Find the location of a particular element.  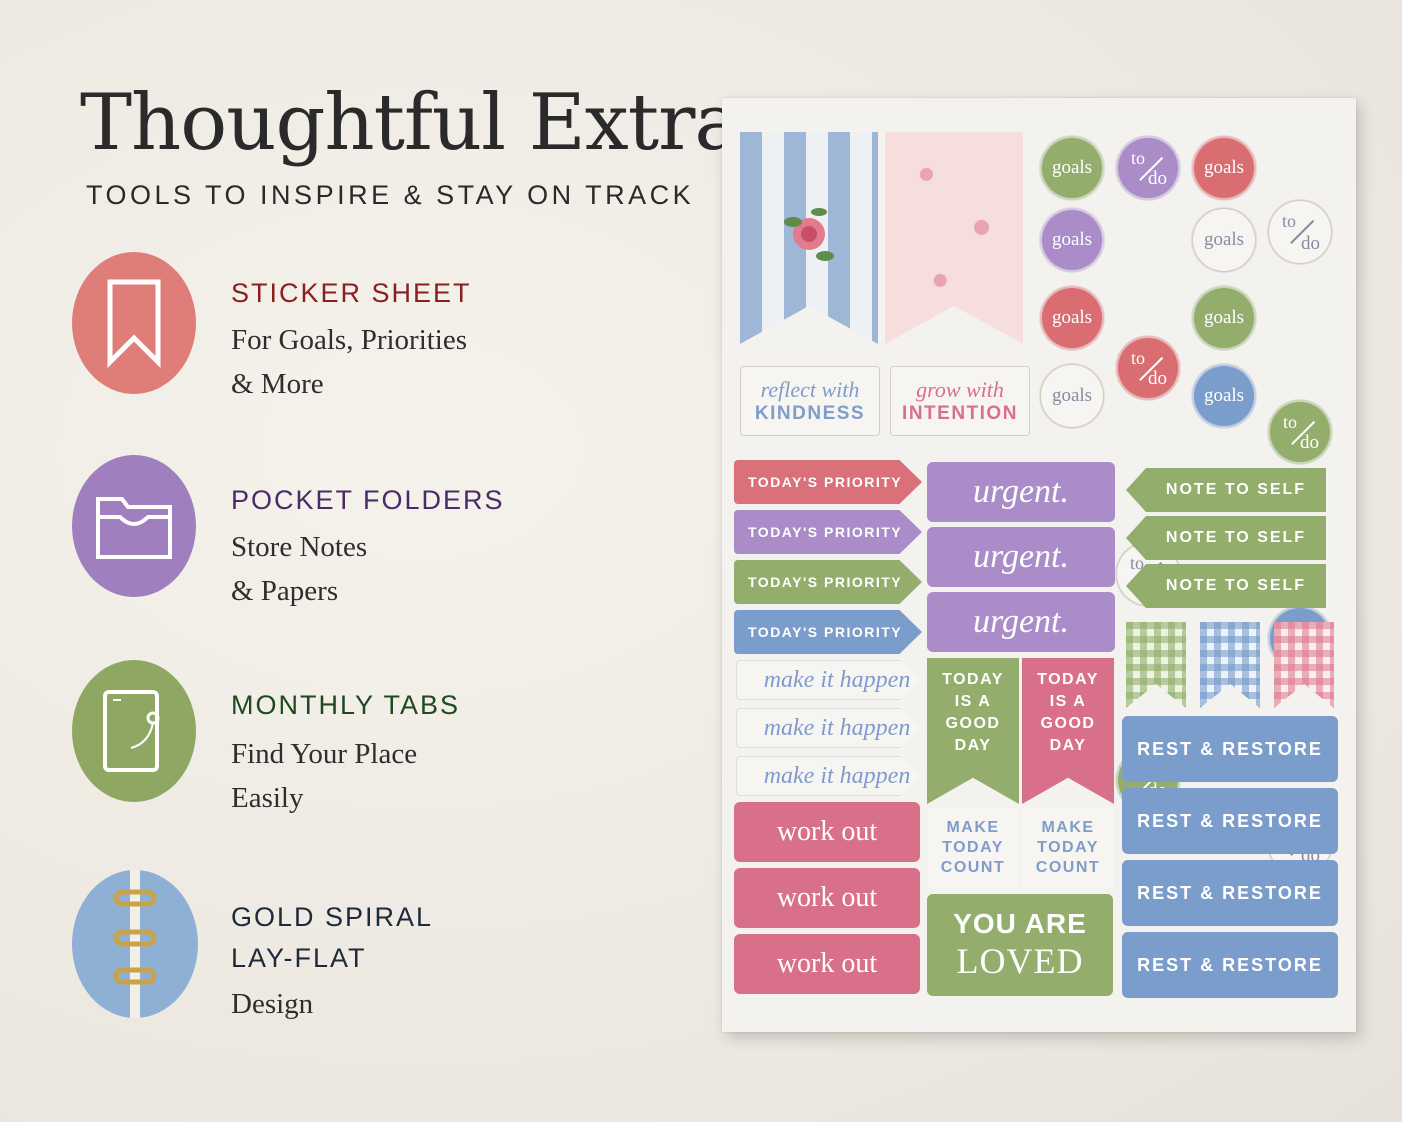

striped-rose-flag is located at coordinates (809, 238).